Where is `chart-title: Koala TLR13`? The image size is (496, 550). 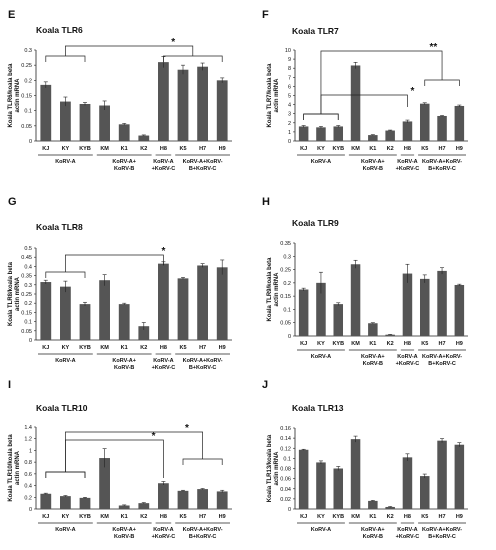
chart-title: Koala TLR13 is located at coordinates (318, 408).